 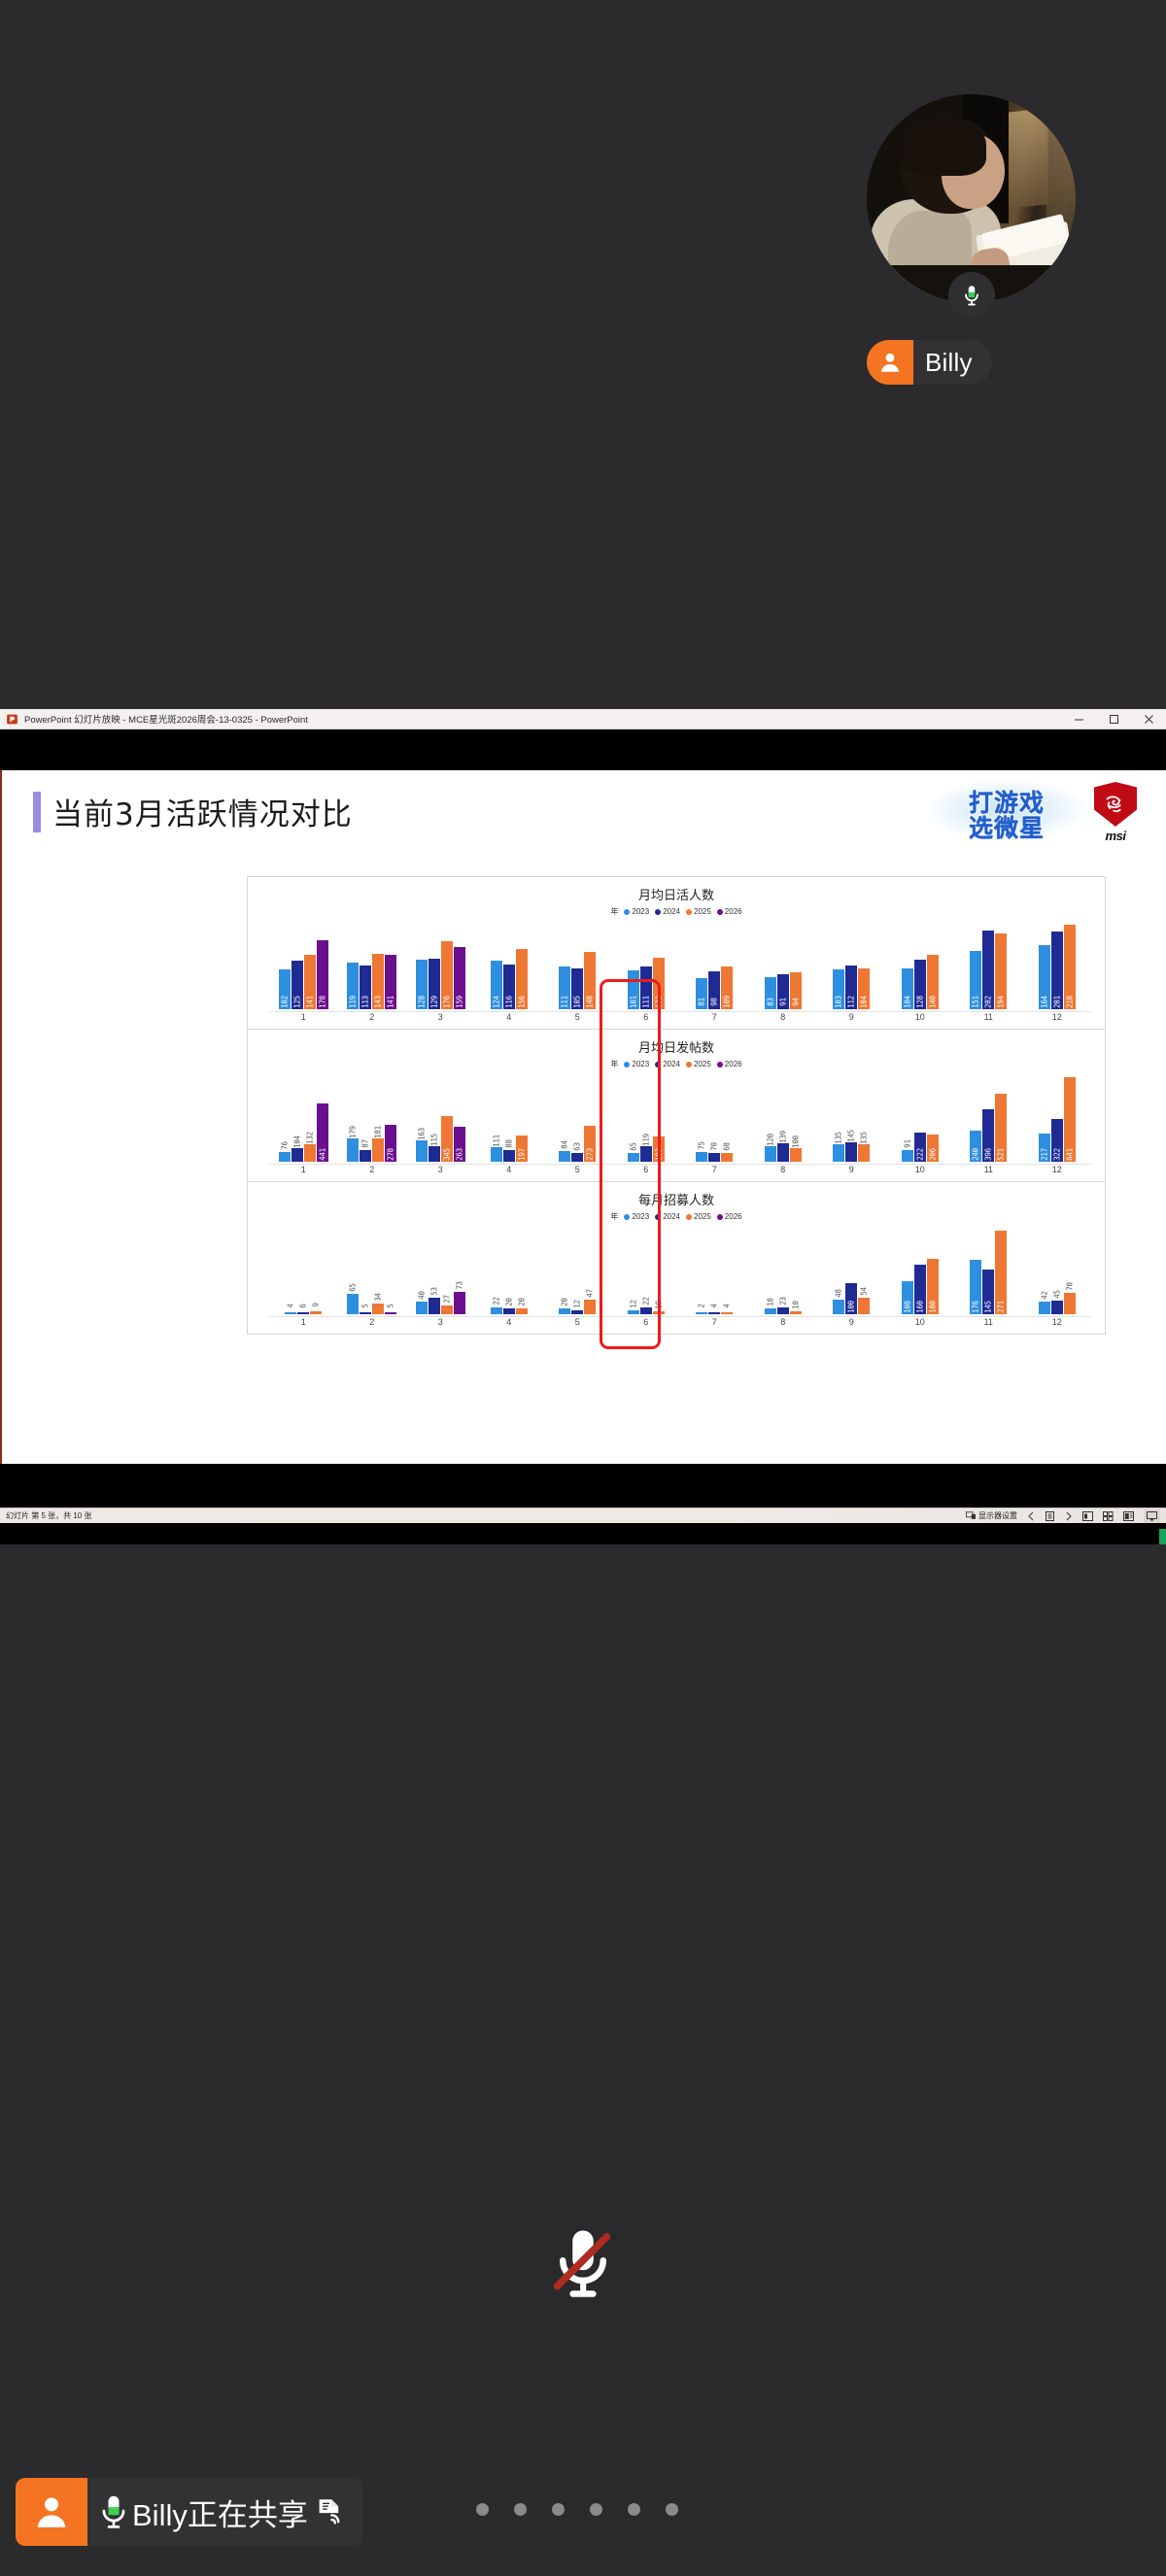 I want to click on bar-group: 151 202 194, so click(x=988, y=964).